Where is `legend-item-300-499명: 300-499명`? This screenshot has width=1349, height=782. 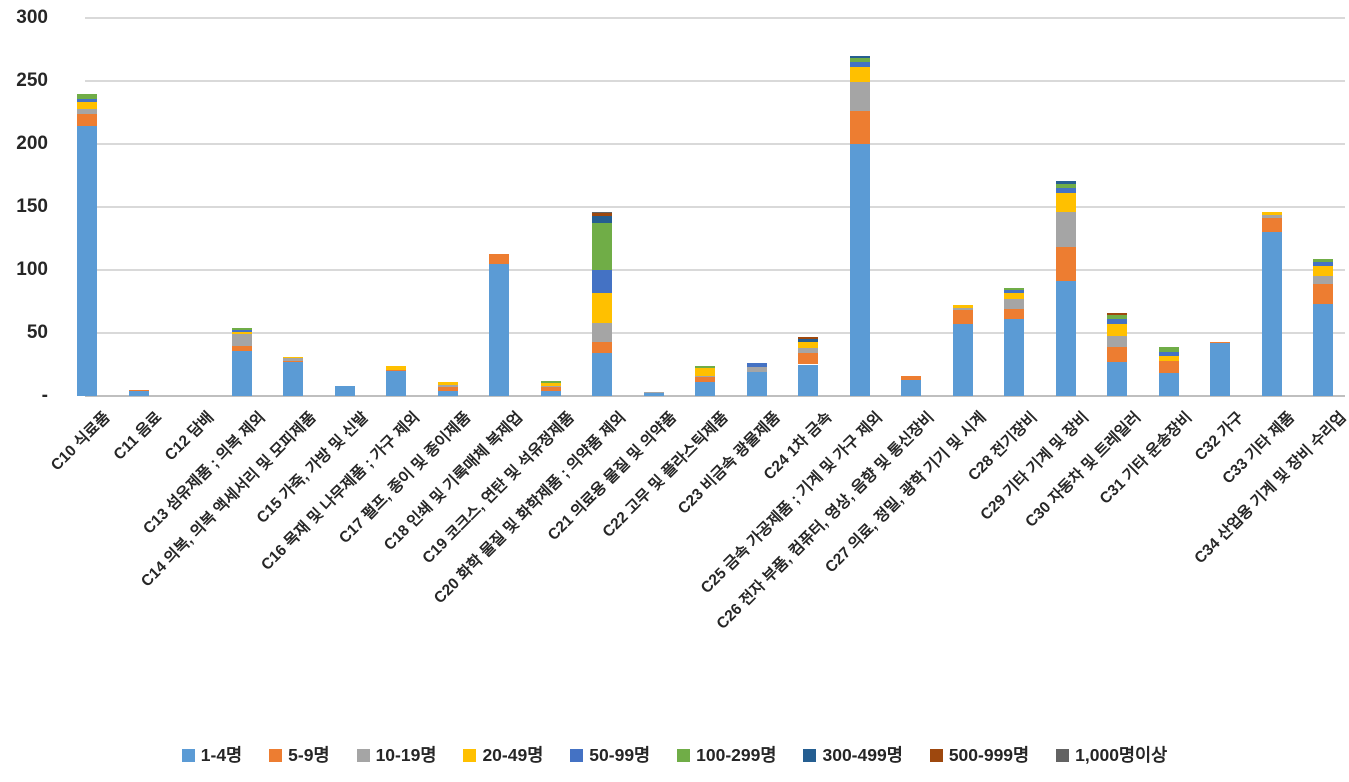
legend-item-300-499명: 300-499명 is located at coordinates (853, 755).